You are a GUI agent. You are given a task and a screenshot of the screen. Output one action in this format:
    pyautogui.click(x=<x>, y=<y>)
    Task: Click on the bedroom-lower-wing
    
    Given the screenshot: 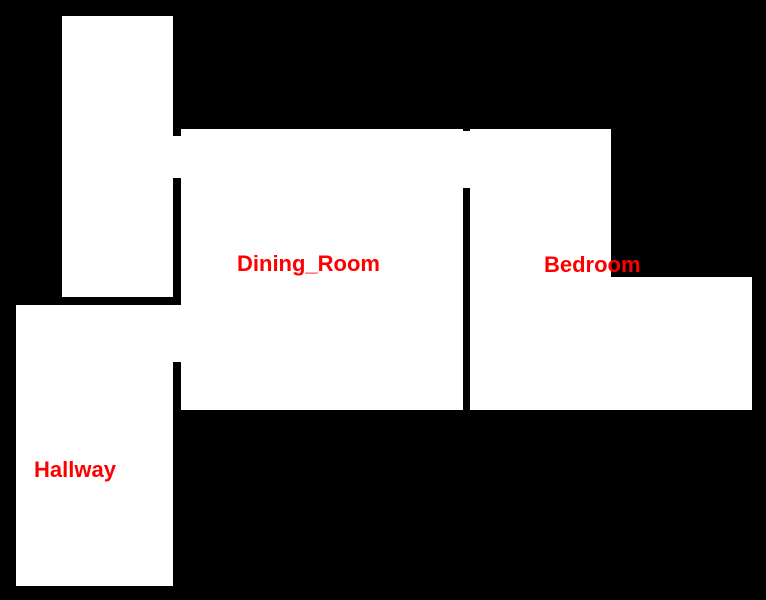 What is the action you would take?
    pyautogui.click(x=681, y=343)
    